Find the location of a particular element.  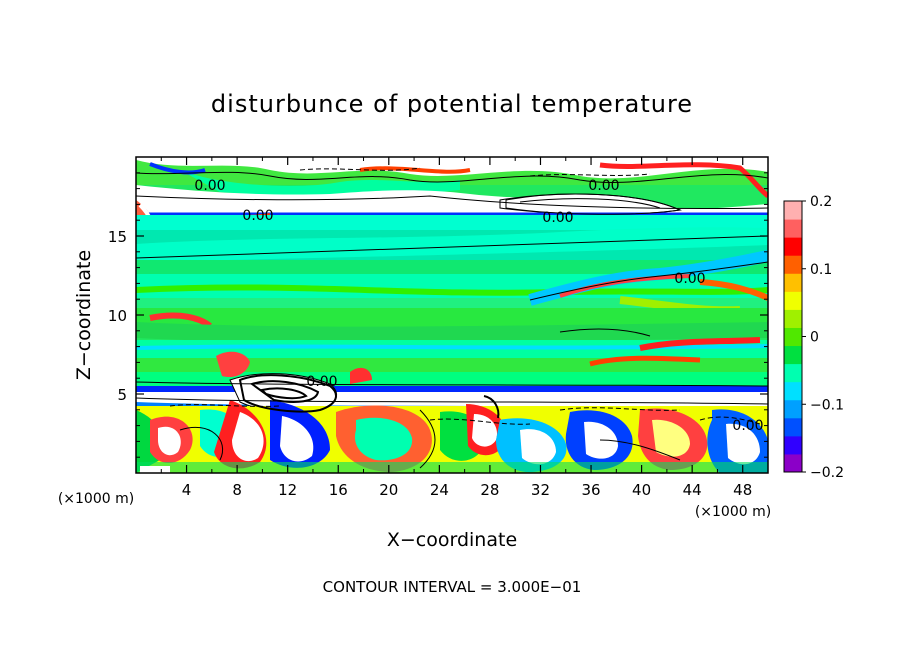

chart-title: disturbunce of potential temperature is located at coordinates (452, 104).